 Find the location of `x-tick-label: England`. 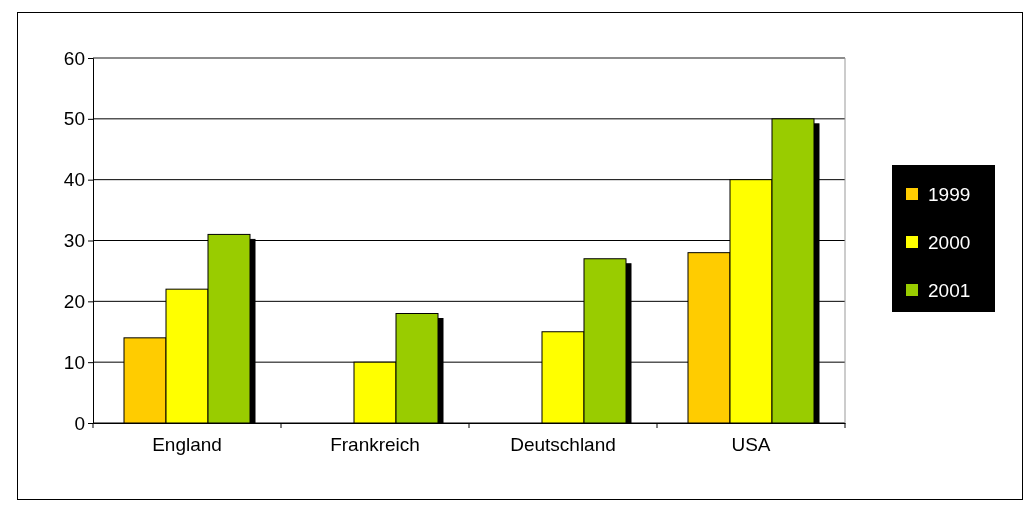

x-tick-label: England is located at coordinates (187, 444).